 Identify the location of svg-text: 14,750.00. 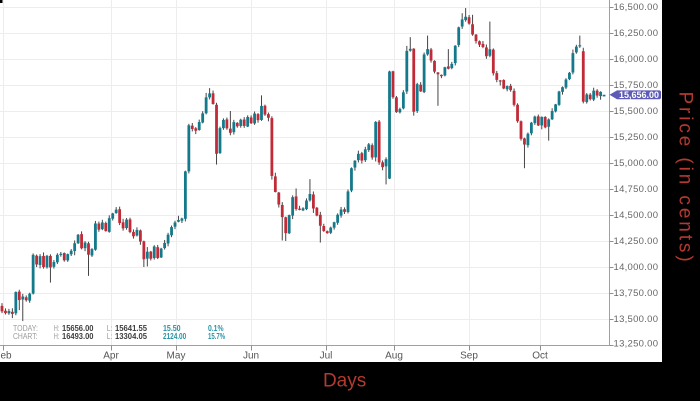
(636, 189).